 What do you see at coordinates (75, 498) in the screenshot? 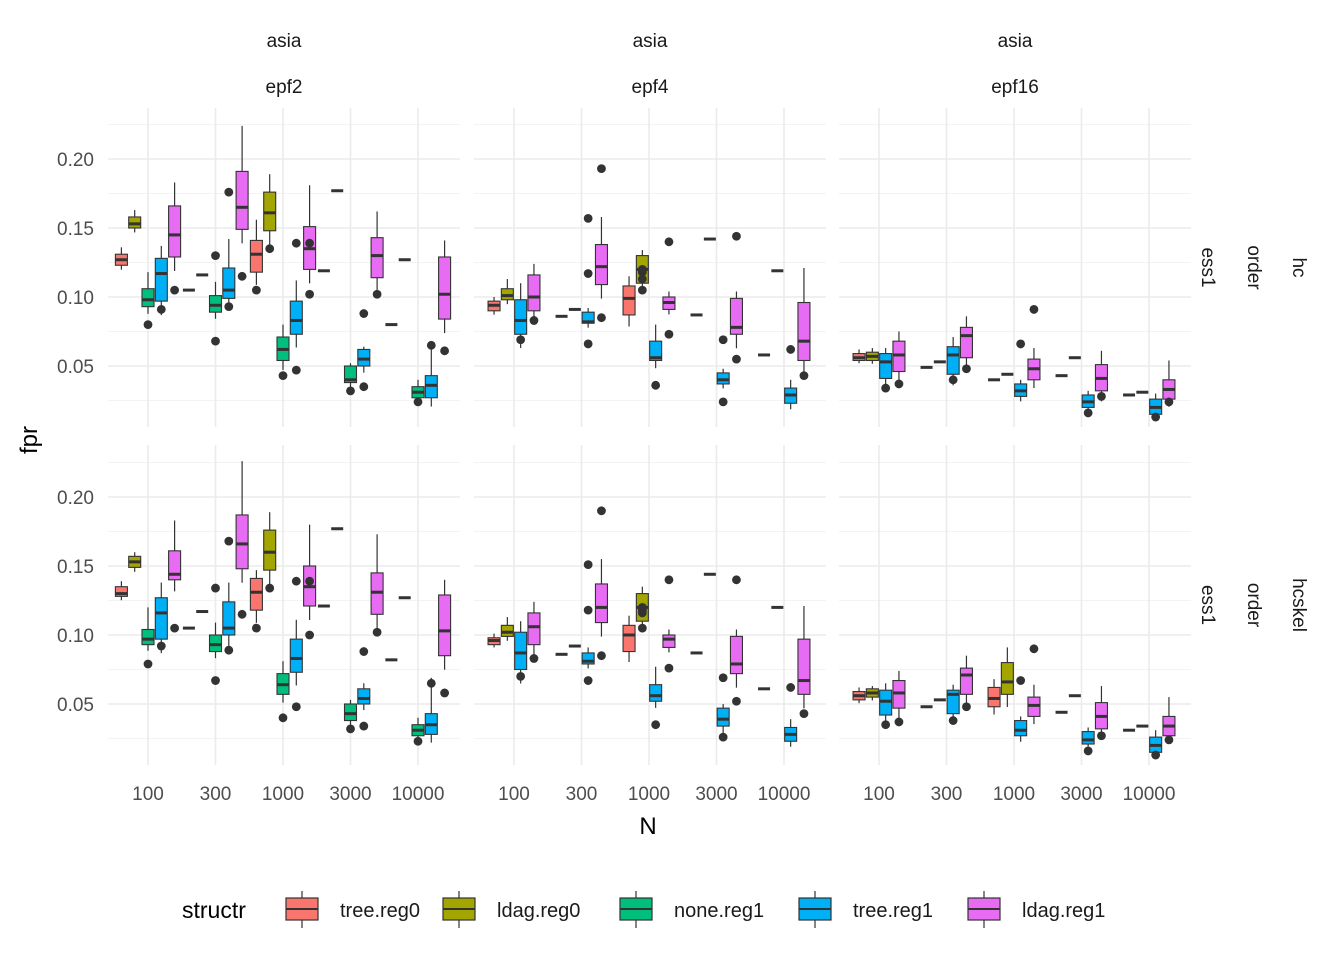
I see `y-tick-label: 0.20` at bounding box center [75, 498].